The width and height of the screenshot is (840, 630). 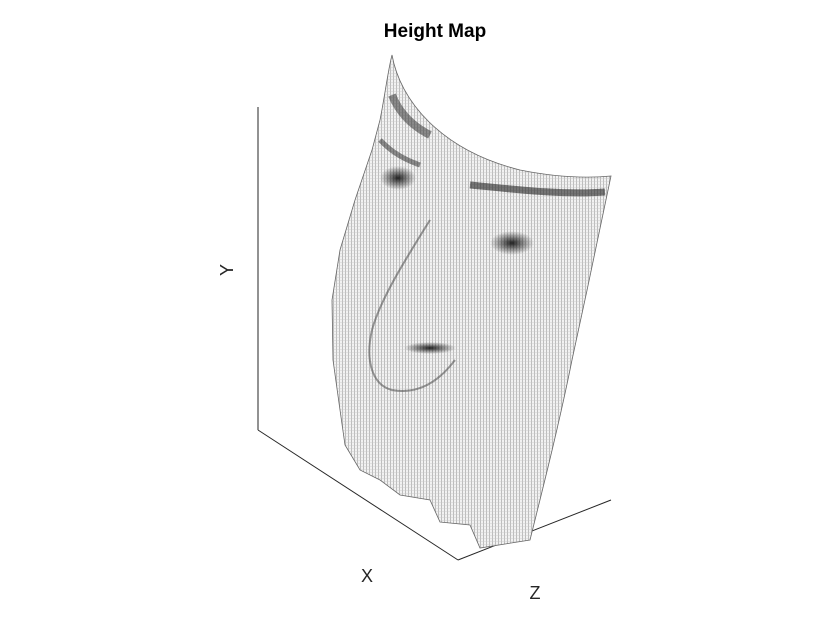 I want to click on left-brow, so click(x=399, y=153).